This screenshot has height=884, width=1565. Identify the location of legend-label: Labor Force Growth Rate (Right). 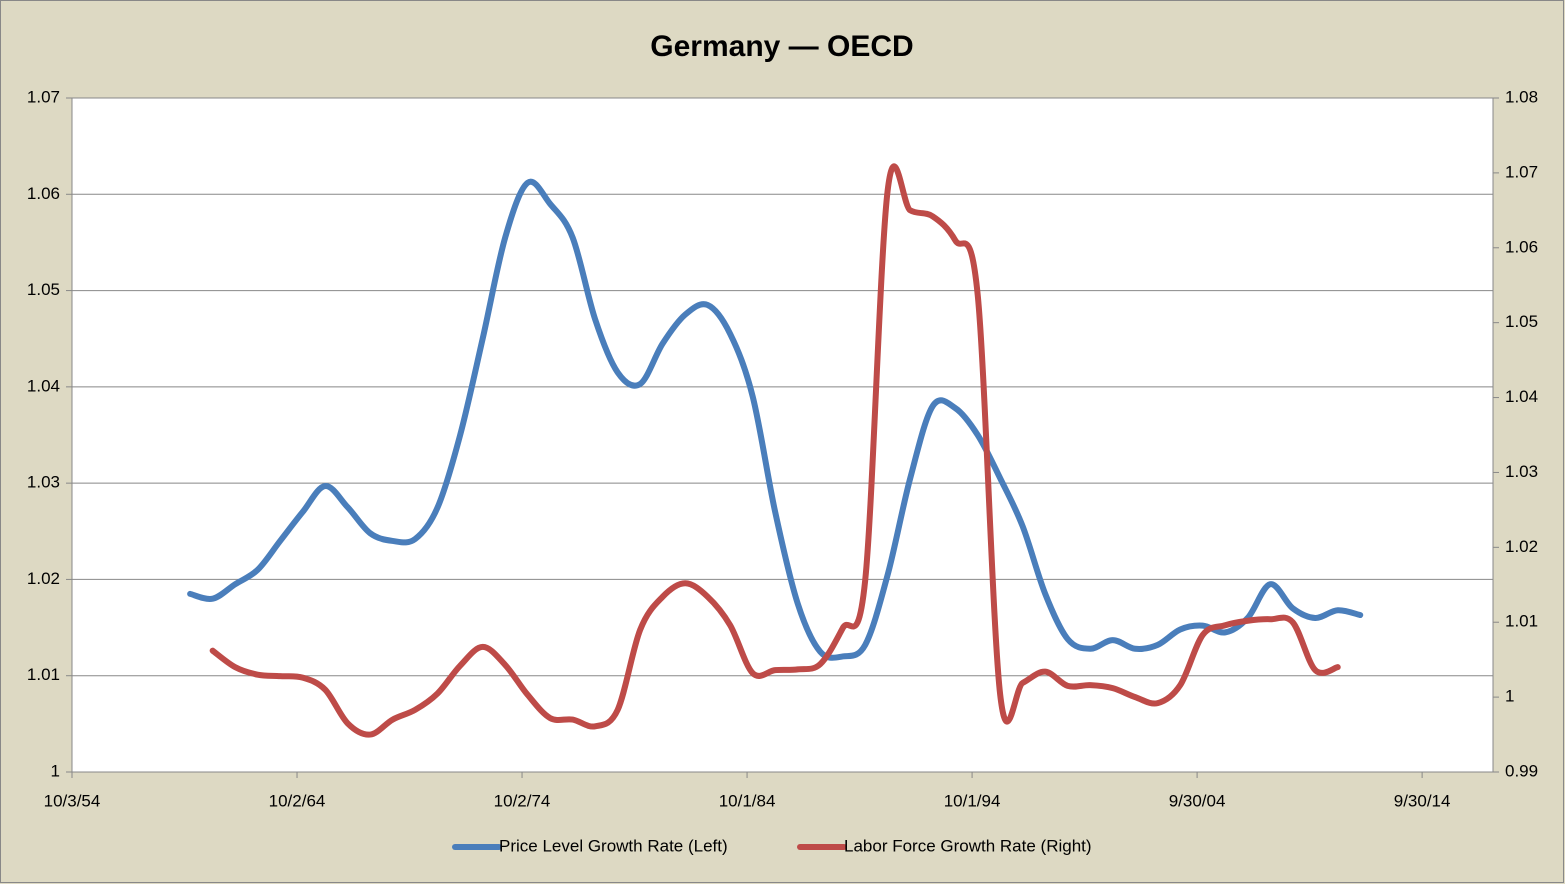
(968, 845).